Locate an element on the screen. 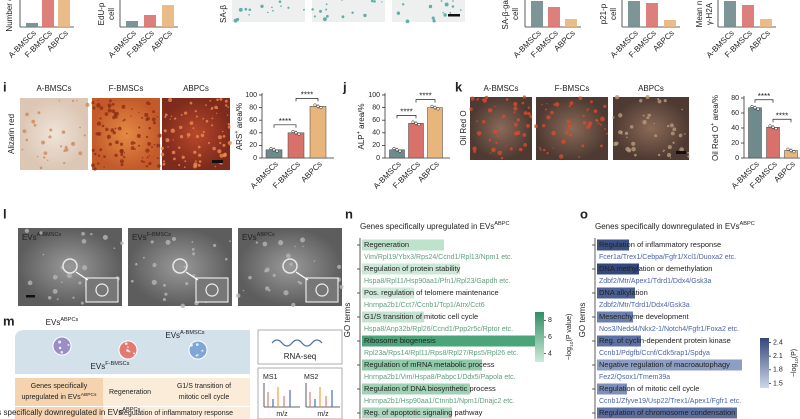  table-cell is located at coordinates (130, 392).